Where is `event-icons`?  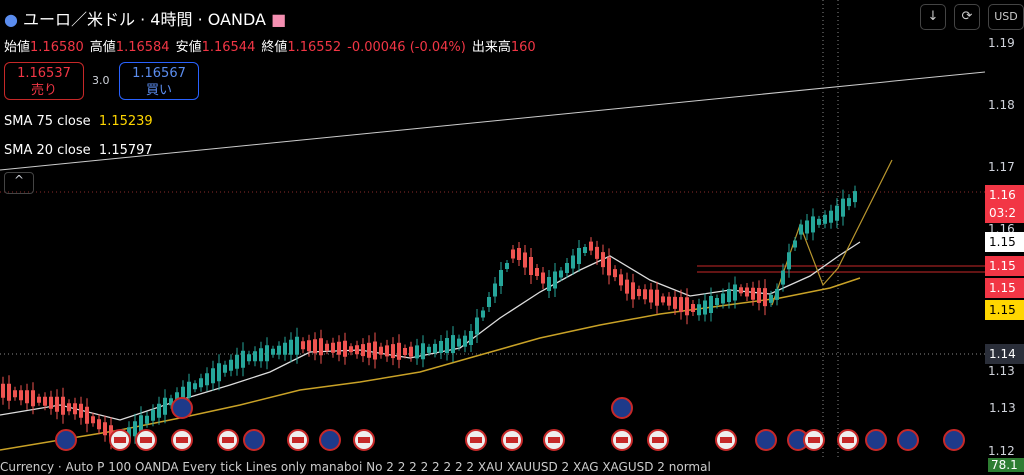 event-icons is located at coordinates (510, 424).